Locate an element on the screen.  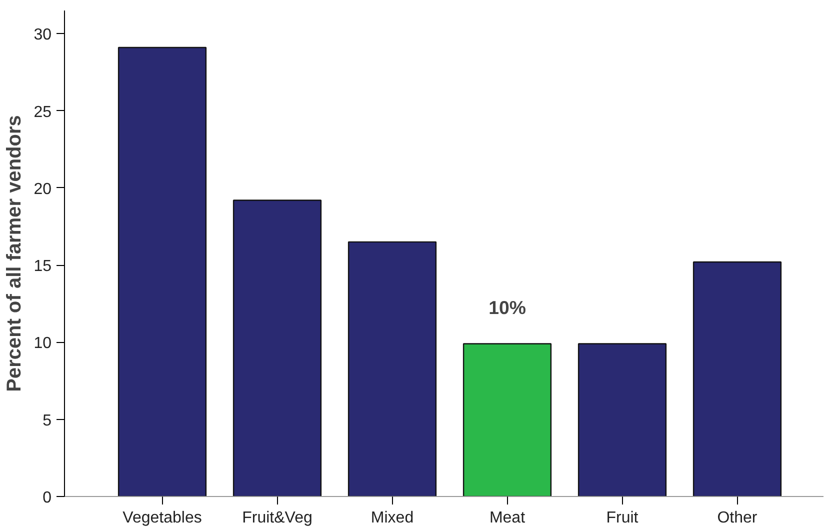
y-tick-label: 20 is located at coordinates (43, 189).